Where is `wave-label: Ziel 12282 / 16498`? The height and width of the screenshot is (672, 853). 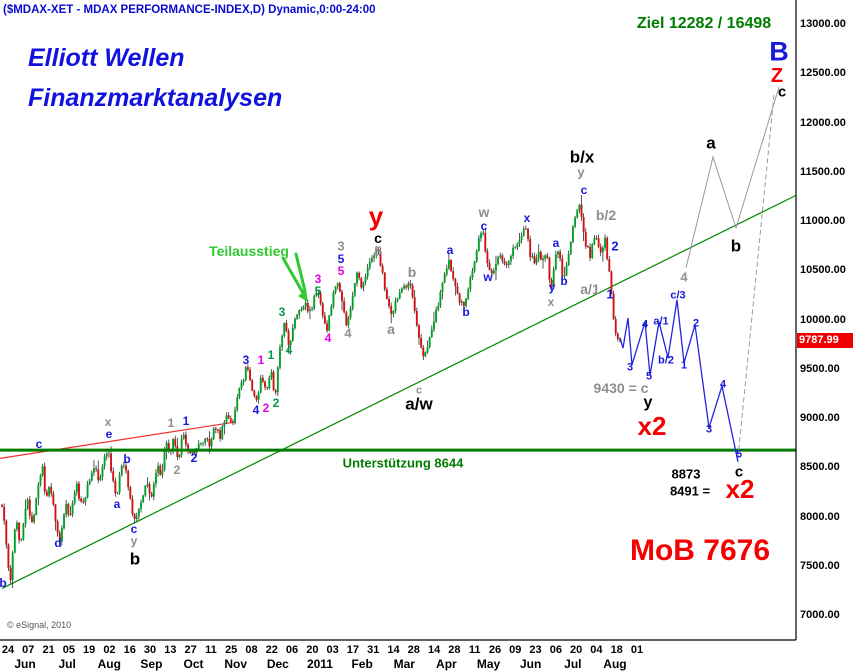 wave-label: Ziel 12282 / 16498 is located at coordinates (704, 23).